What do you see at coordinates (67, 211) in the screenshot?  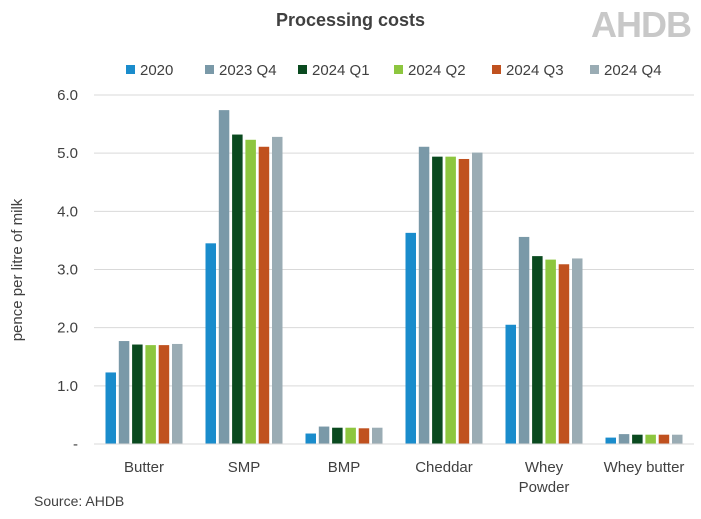 I see `y-tick-label: 4.0` at bounding box center [67, 211].